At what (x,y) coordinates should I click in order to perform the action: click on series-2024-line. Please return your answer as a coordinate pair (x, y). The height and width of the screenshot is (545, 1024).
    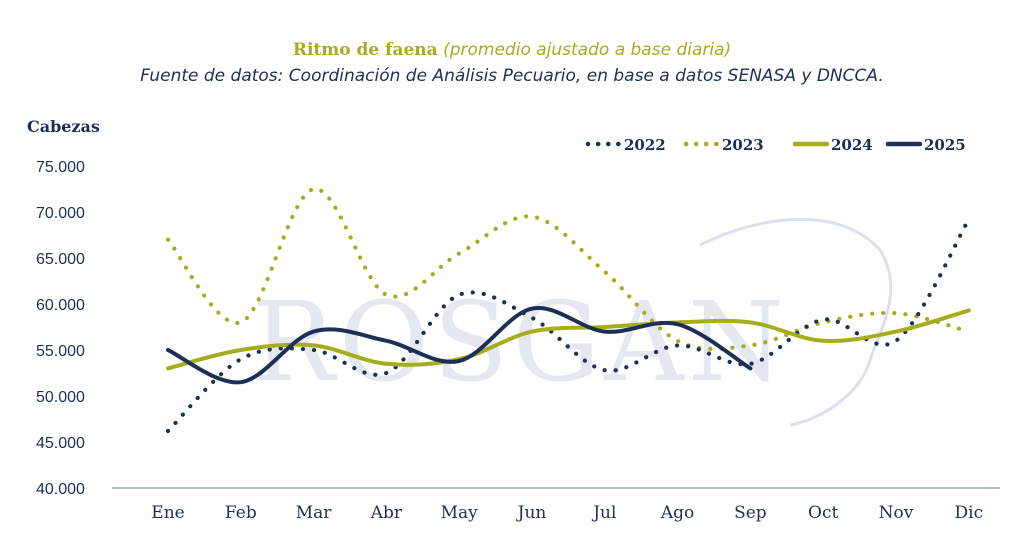
    Looking at the image, I should click on (568, 339).